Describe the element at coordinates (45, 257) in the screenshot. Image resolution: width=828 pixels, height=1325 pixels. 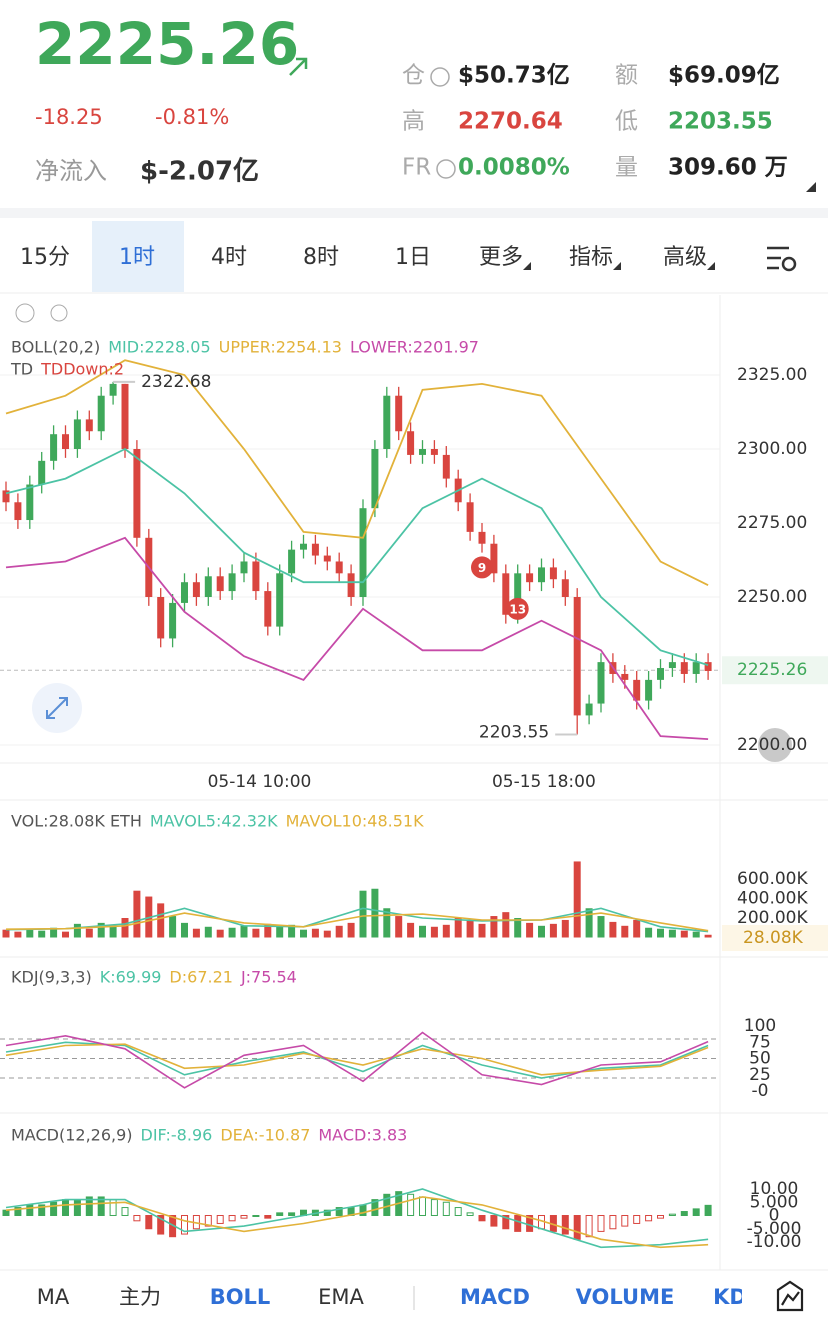
I see `tab: 15分` at that location.